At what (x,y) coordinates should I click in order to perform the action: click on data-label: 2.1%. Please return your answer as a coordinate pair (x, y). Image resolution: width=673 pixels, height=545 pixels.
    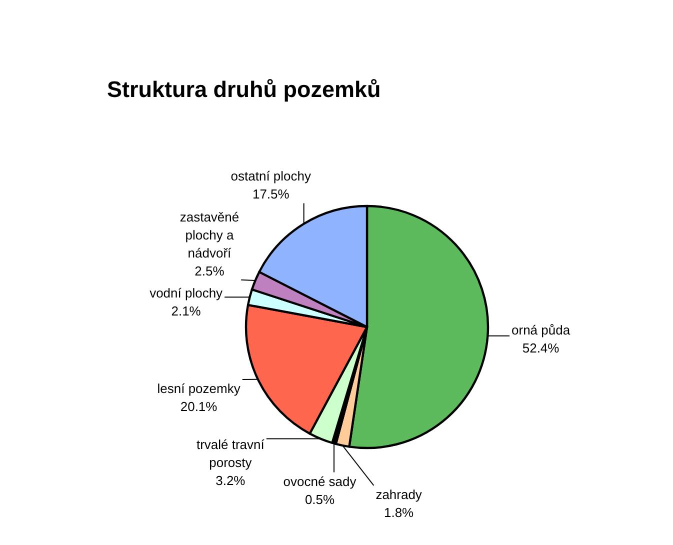
    Looking at the image, I should click on (186, 310).